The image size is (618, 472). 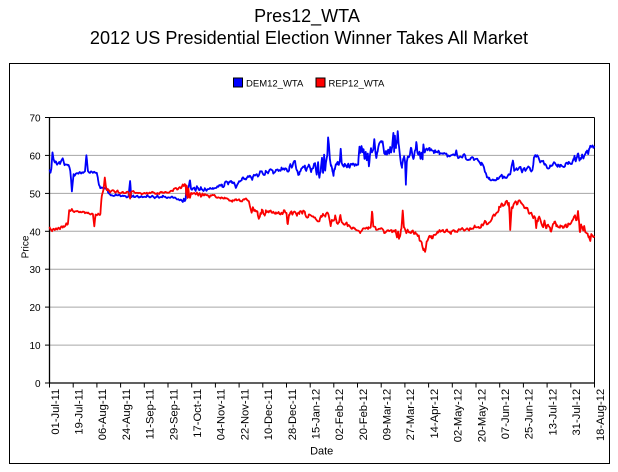 I want to click on svg-text: 02-May-12, so click(x=459, y=415).